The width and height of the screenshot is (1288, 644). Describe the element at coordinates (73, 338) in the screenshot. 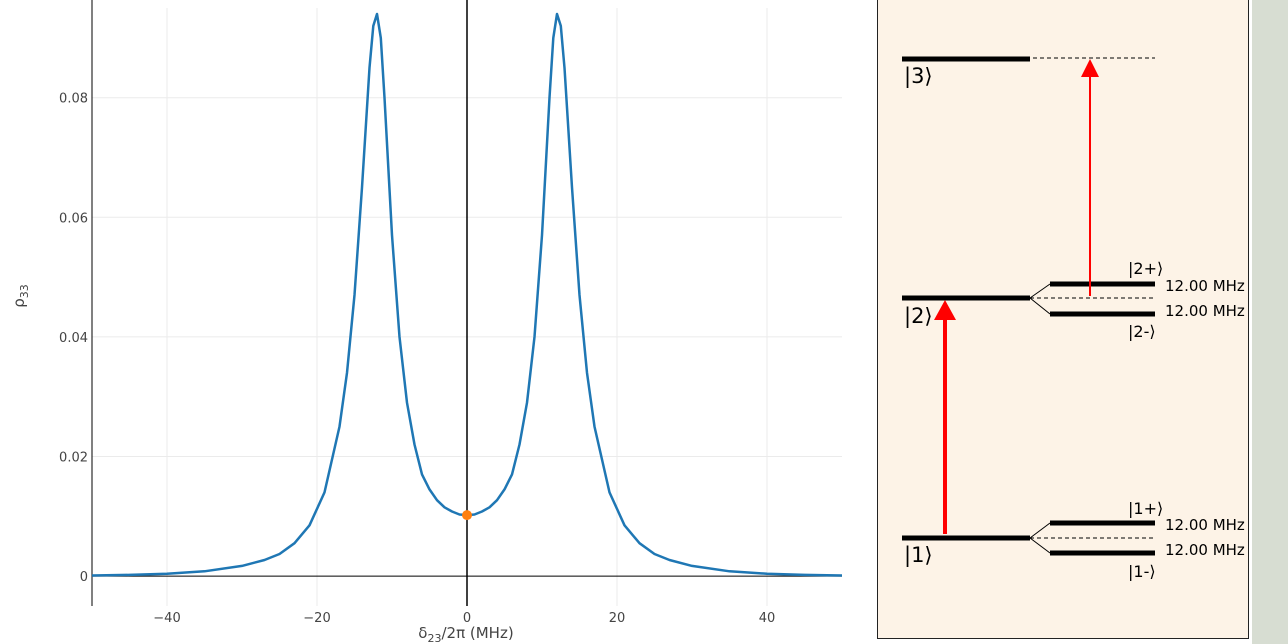

I see `y-tick-label: 0.04` at that location.